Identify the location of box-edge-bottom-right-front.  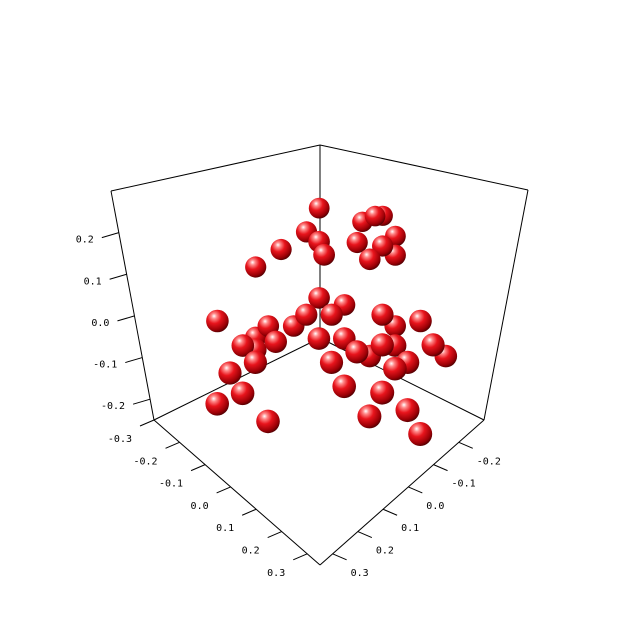
(402, 492).